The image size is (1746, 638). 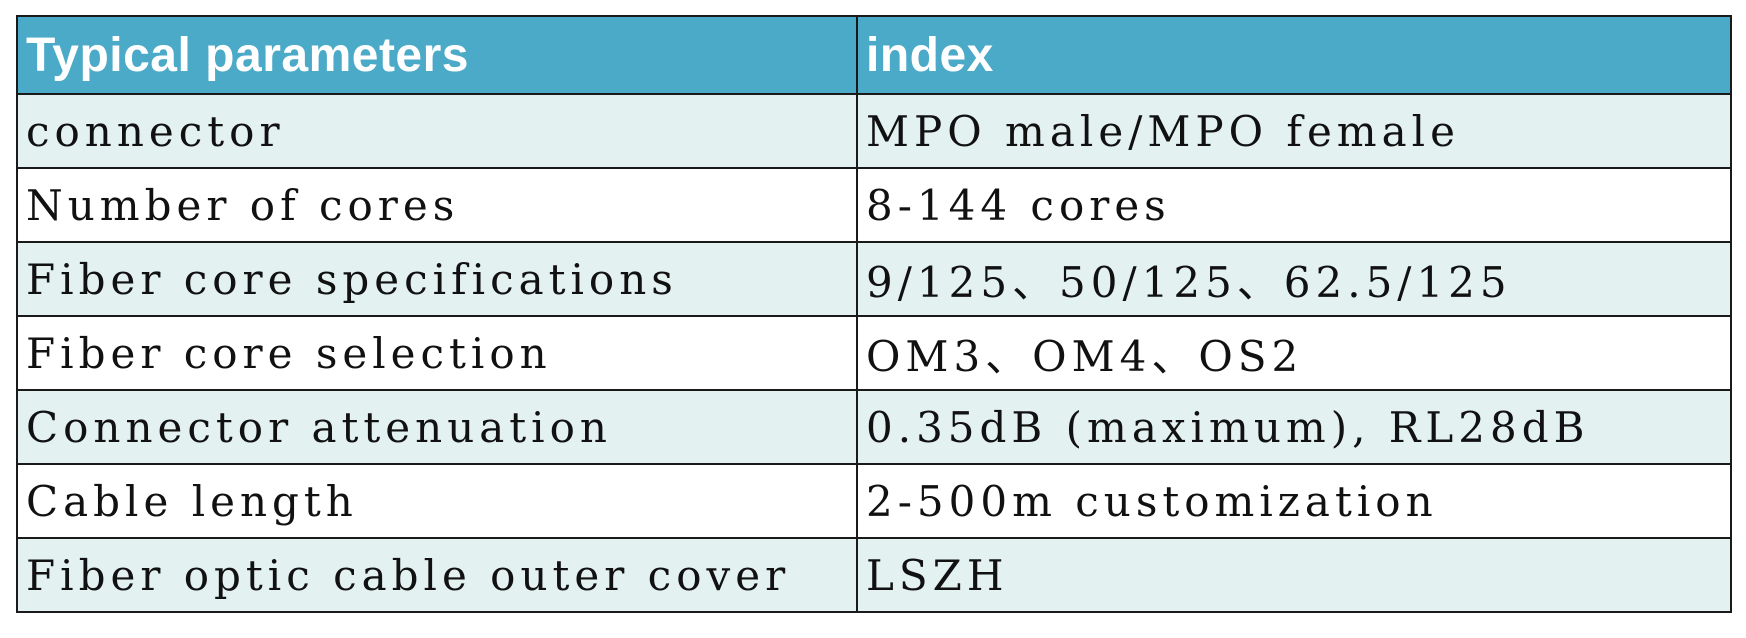 What do you see at coordinates (437, 55) in the screenshot?
I see `header-typical-parameters: Typical parameters` at bounding box center [437, 55].